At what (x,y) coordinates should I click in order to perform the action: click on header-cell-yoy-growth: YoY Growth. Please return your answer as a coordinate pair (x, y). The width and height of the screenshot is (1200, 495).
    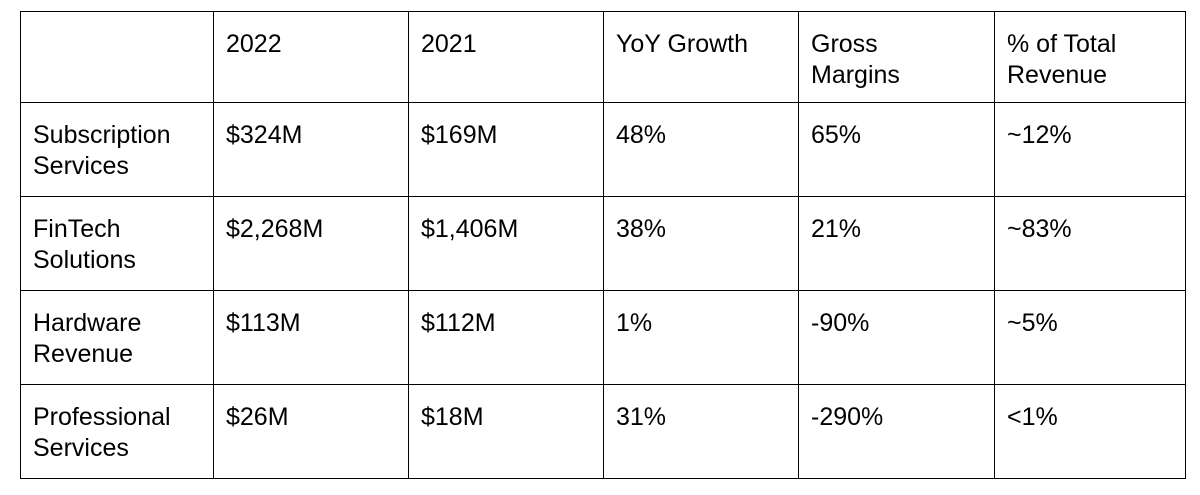
    Looking at the image, I should click on (701, 57).